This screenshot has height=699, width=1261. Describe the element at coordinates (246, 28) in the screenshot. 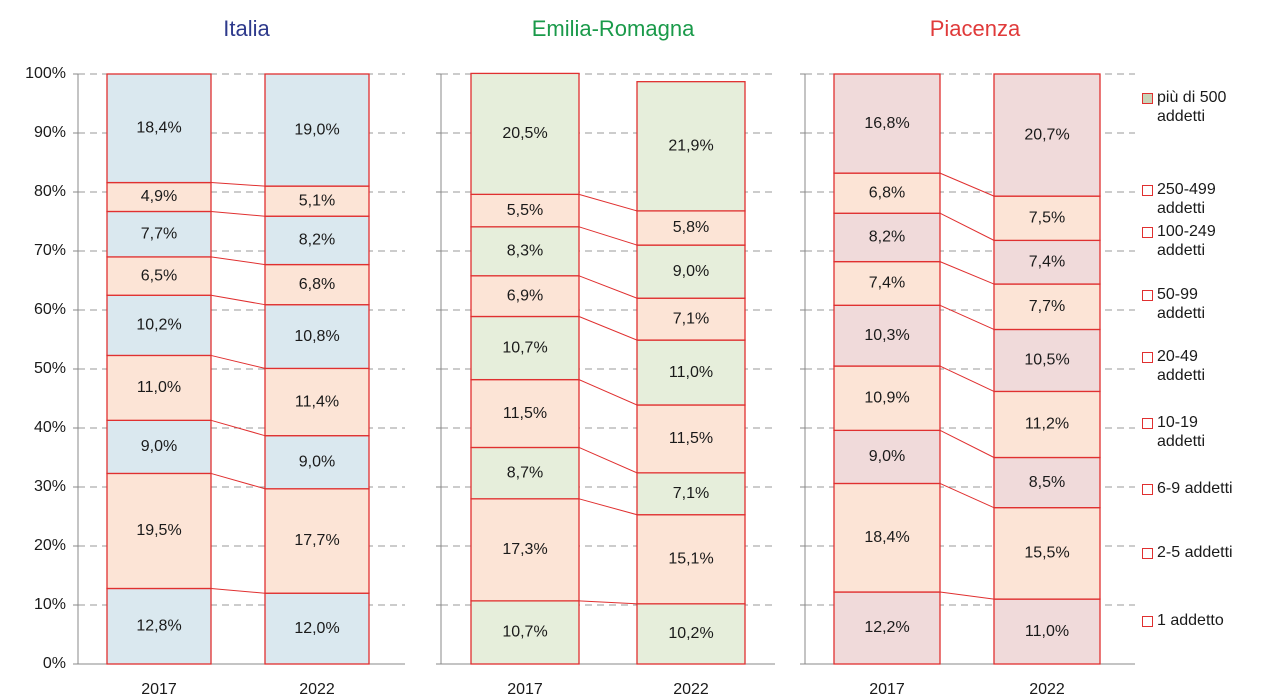

I see `panel-title: Italia` at that location.